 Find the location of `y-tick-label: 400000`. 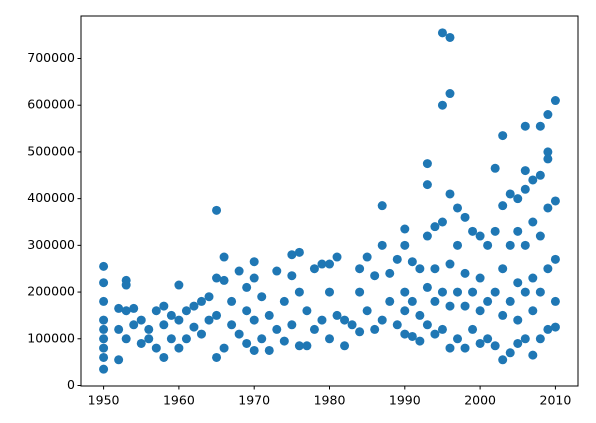

y-tick-label: 400000 is located at coordinates (51, 197).